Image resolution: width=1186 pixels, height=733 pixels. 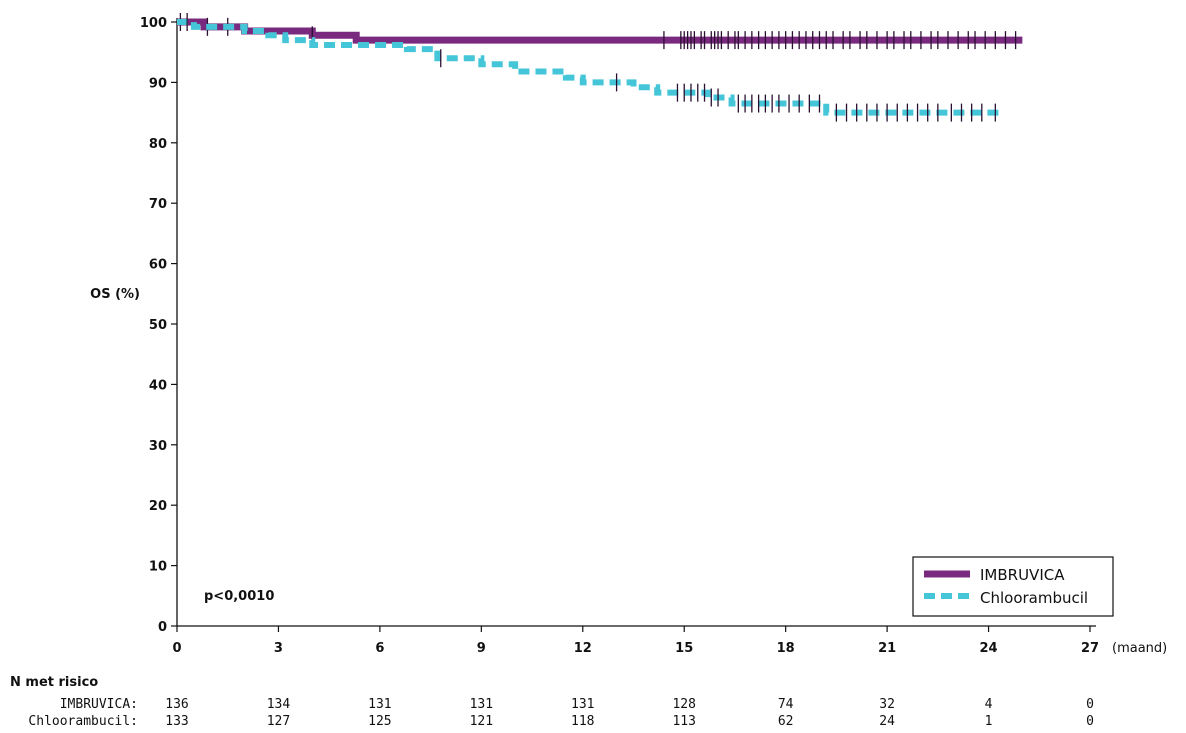 I want to click on x-tick-label: 15, so click(x=684, y=648).